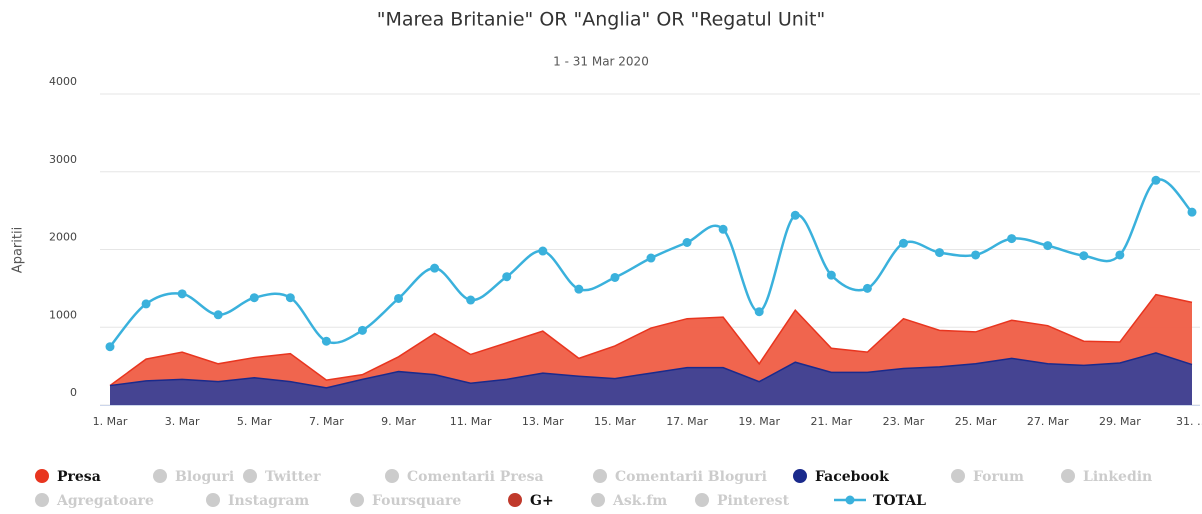 Image resolution: width=1202 pixels, height=514 pixels. What do you see at coordinates (204, 477) in the screenshot?
I see `legend-label: Bloguri` at bounding box center [204, 477].